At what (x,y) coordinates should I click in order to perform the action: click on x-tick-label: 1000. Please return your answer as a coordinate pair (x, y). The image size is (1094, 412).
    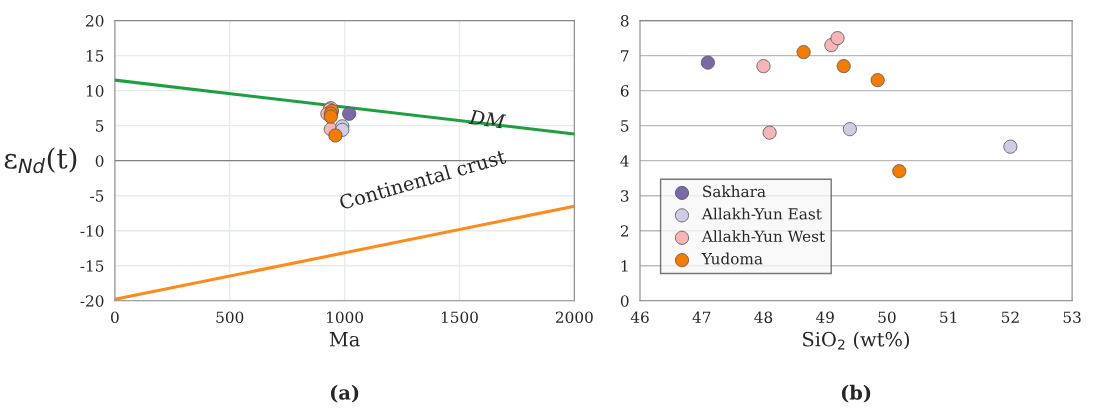
    Looking at the image, I should click on (345, 317).